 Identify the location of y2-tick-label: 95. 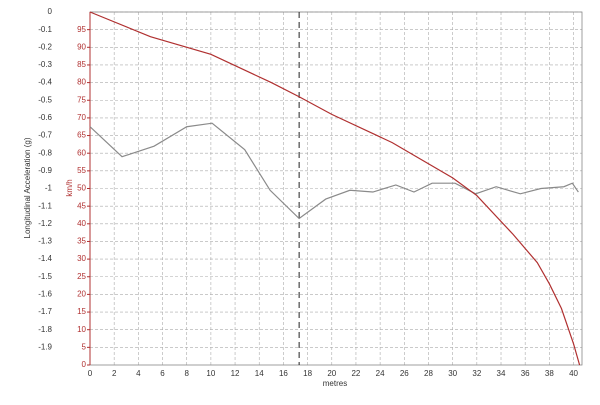
(81, 29).